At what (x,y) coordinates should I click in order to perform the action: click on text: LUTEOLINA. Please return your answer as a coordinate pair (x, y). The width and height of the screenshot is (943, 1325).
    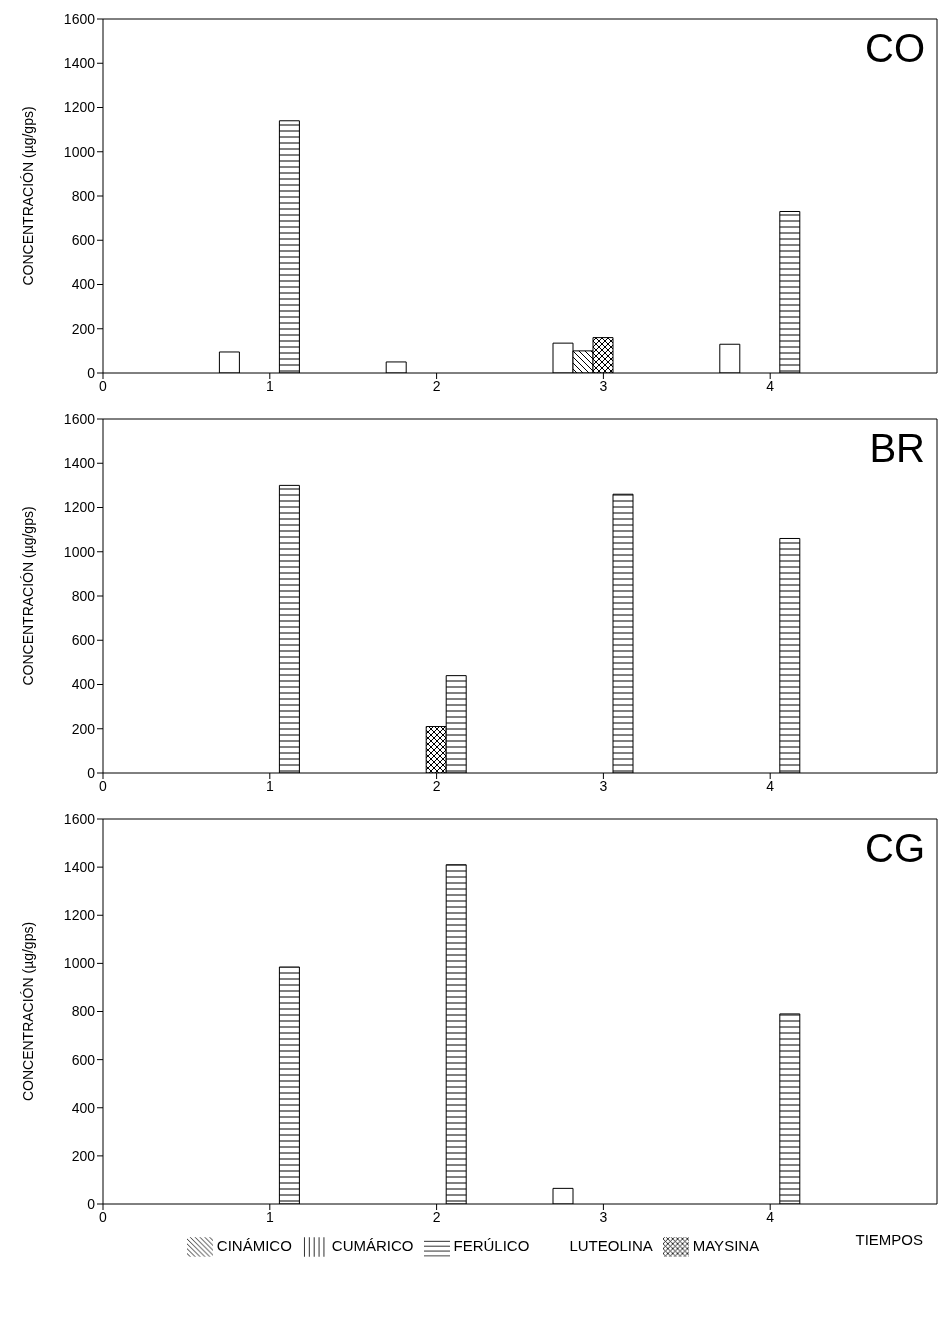
    Looking at the image, I should click on (611, 1245).